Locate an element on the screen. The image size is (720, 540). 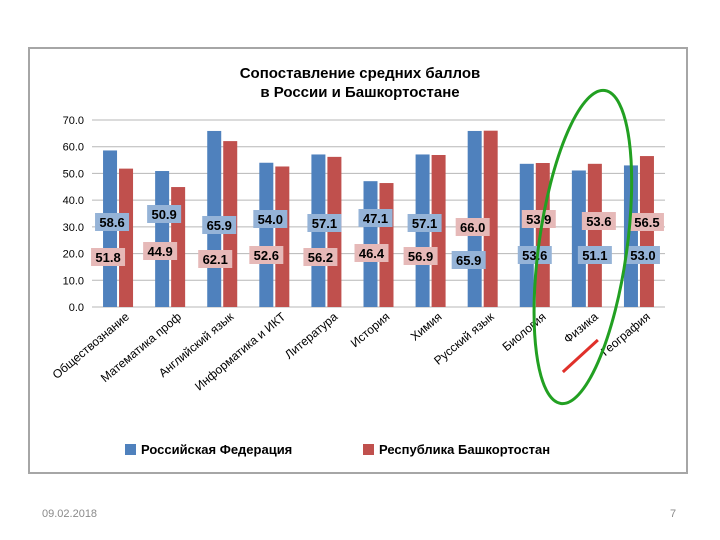
data-label: 46.4 is located at coordinates (372, 253).